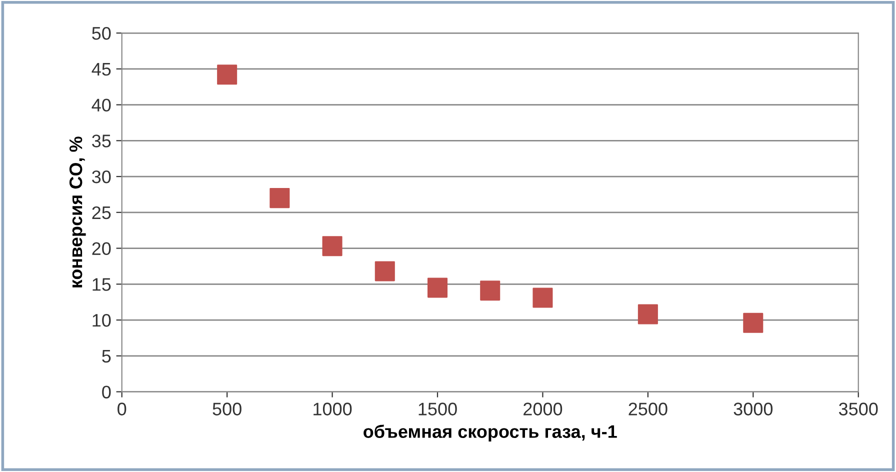 This screenshot has height=472, width=896. Describe the element at coordinates (101, 213) in the screenshot. I see `y-tick-label: 25` at that location.